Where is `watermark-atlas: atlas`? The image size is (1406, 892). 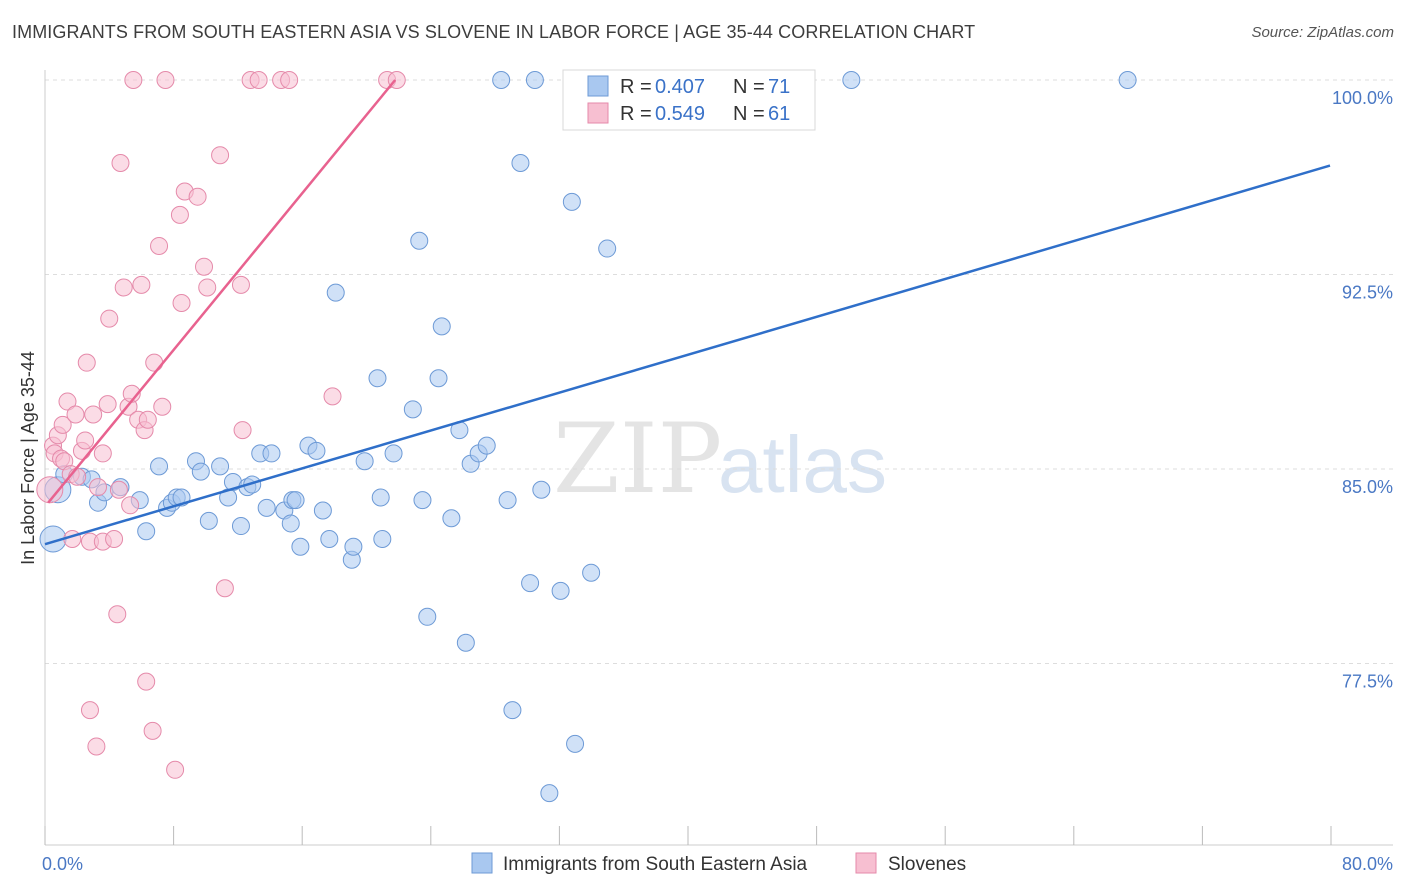 watermark-atlas: atlas is located at coordinates (802, 464).